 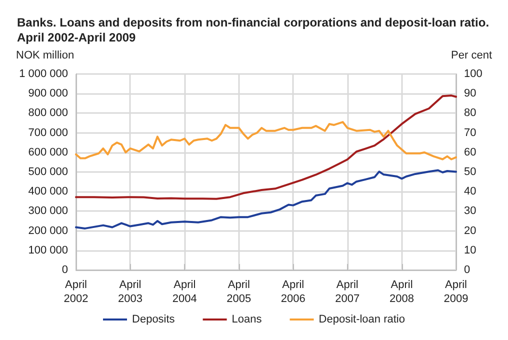 I want to click on y-tick-label: 300 000, so click(x=48, y=211).